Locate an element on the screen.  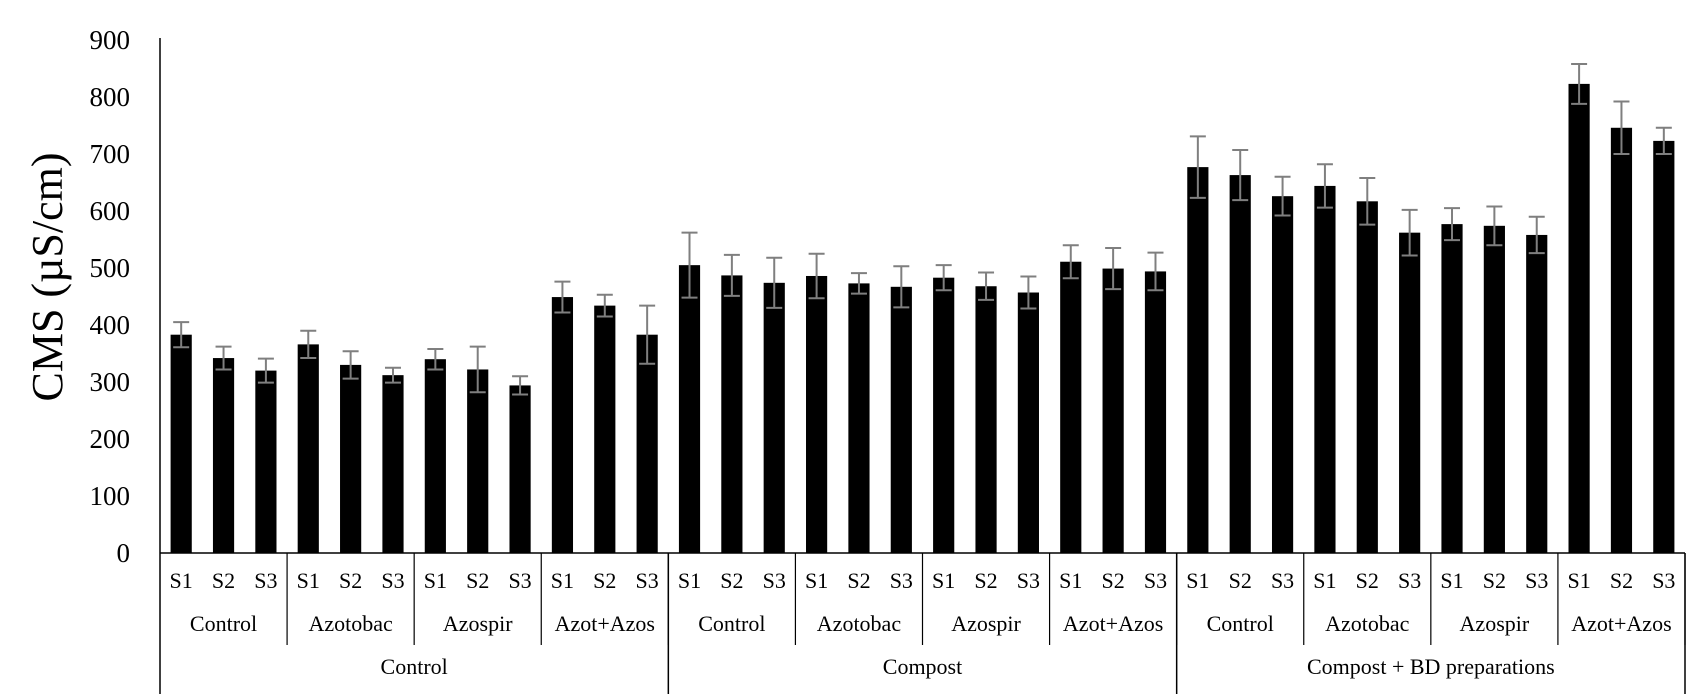
y-axis: 0 100 200 300 400 500 600 700 800 900 is located at coordinates (125, 296).